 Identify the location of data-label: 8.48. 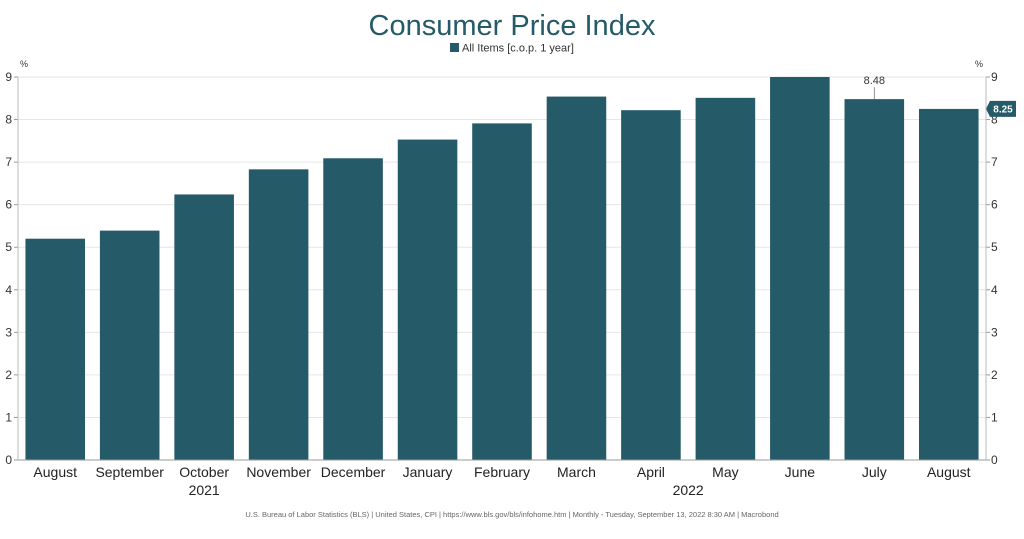
(874, 81).